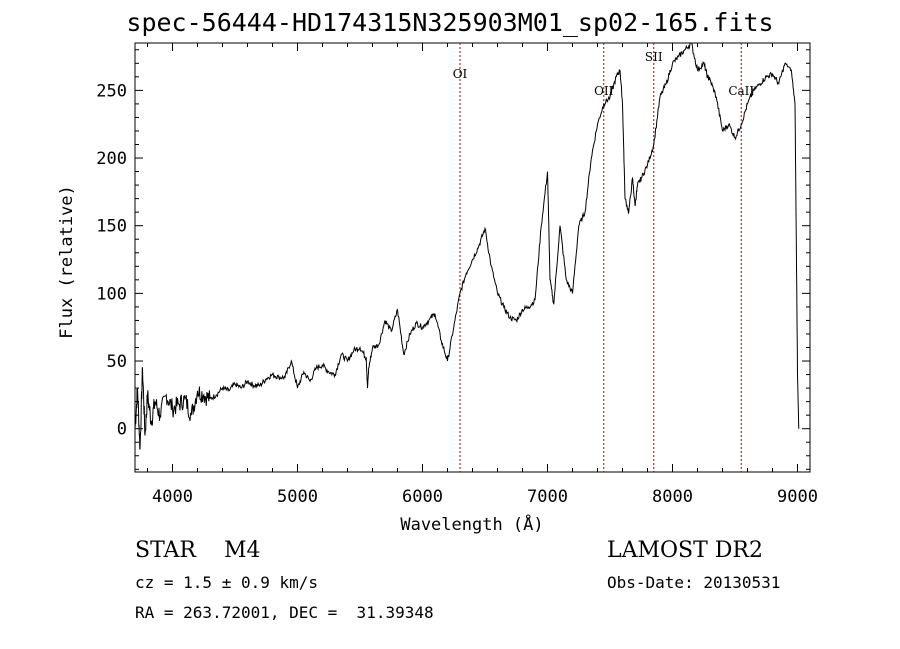  What do you see at coordinates (672, 497) in the screenshot?
I see `x-tick-label: 8000` at bounding box center [672, 497].